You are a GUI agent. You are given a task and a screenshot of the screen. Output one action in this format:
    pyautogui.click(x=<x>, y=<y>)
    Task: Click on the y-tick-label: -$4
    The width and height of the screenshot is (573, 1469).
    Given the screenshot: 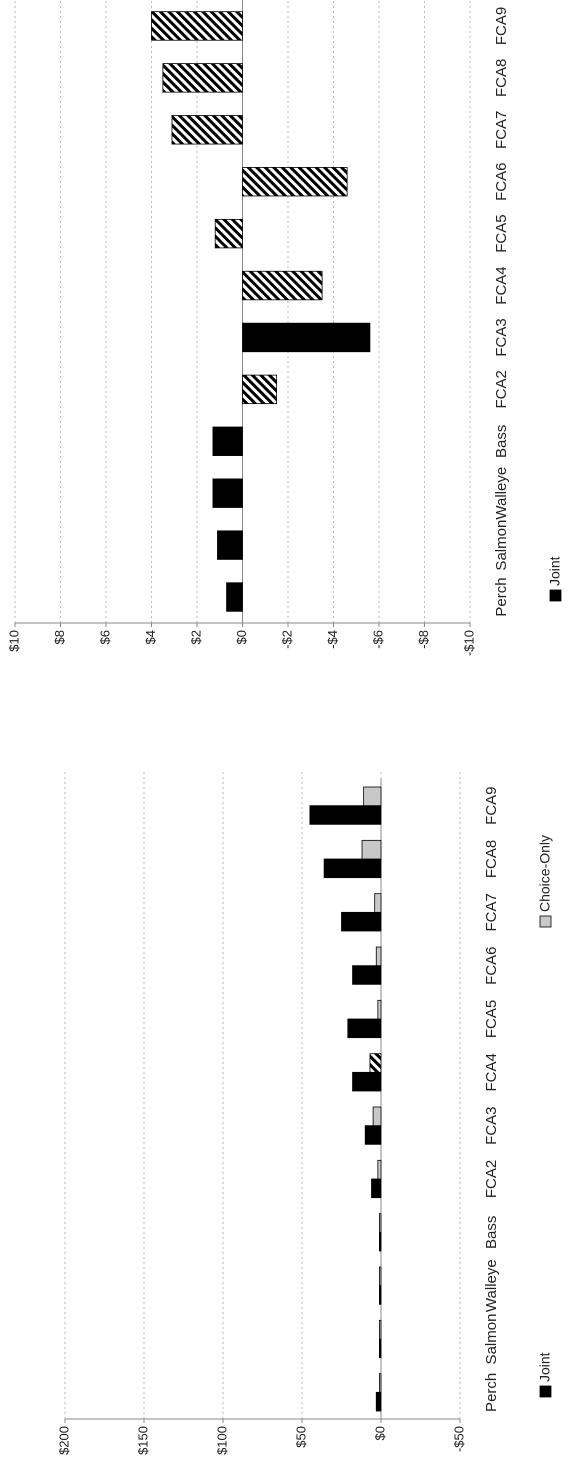 What is the action you would take?
    pyautogui.click(x=332, y=639)
    